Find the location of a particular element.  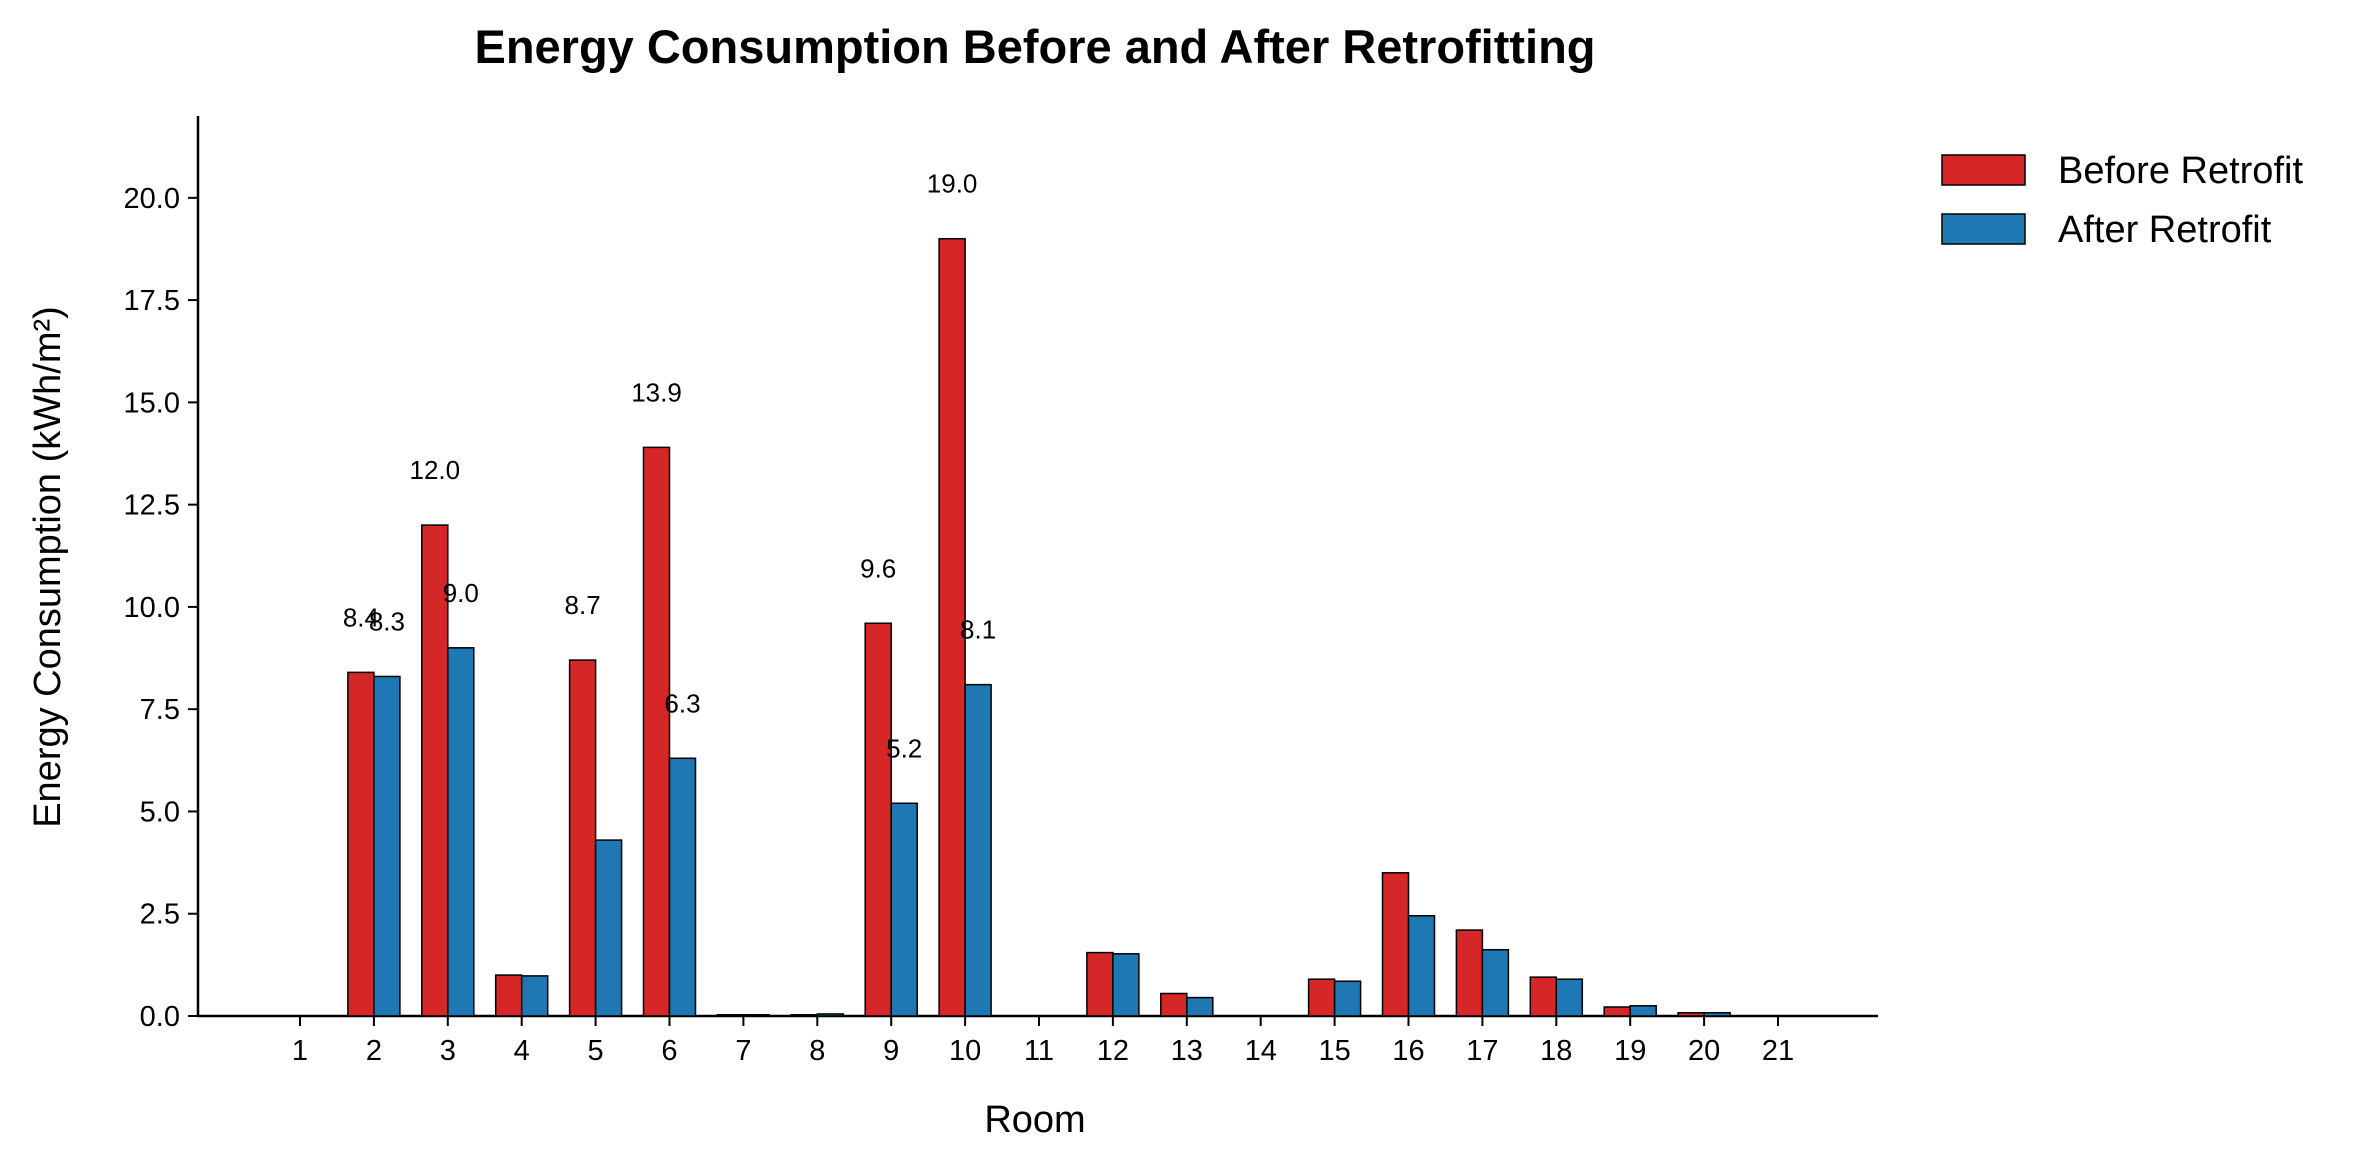

data-label: 9.6 is located at coordinates (878, 568).